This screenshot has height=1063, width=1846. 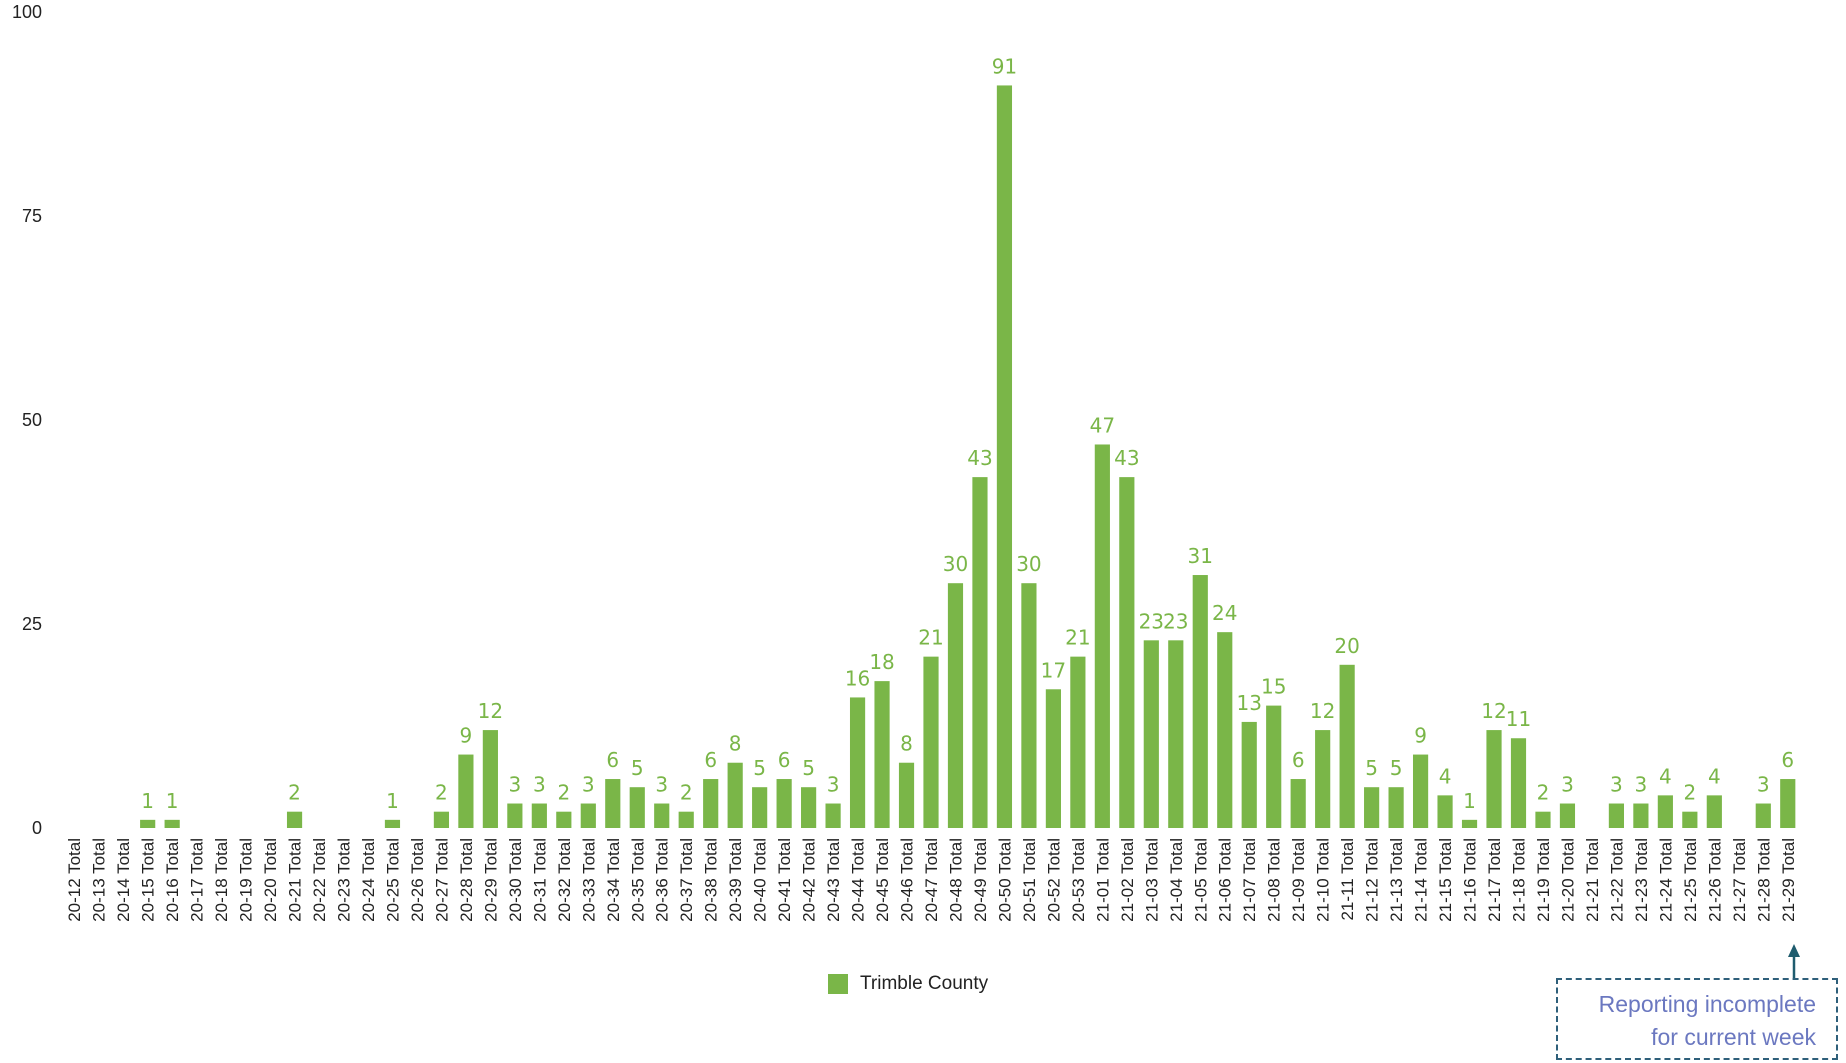 What do you see at coordinates (319, 880) in the screenshot?
I see `x-tick-label: 20-22 Total` at bounding box center [319, 880].